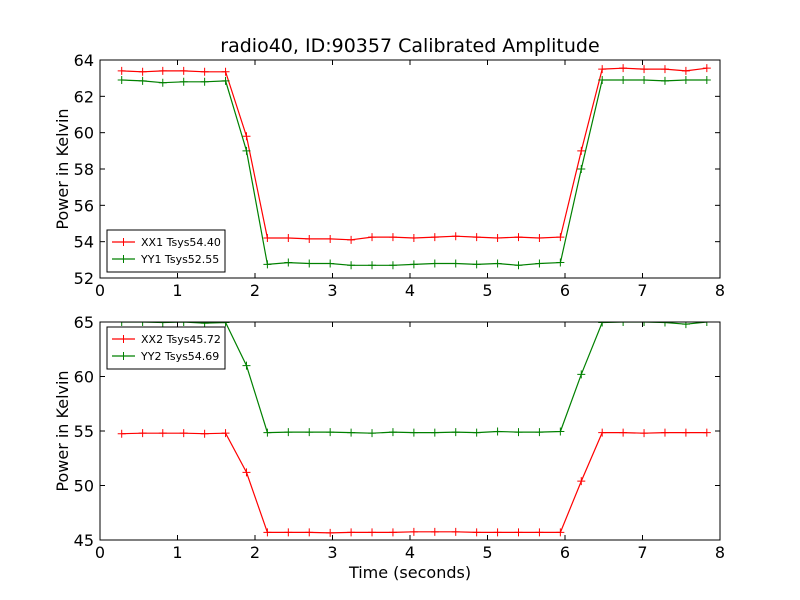 The width and height of the screenshot is (800, 600). I want to click on y-tick-label: 55, so click(84, 431).